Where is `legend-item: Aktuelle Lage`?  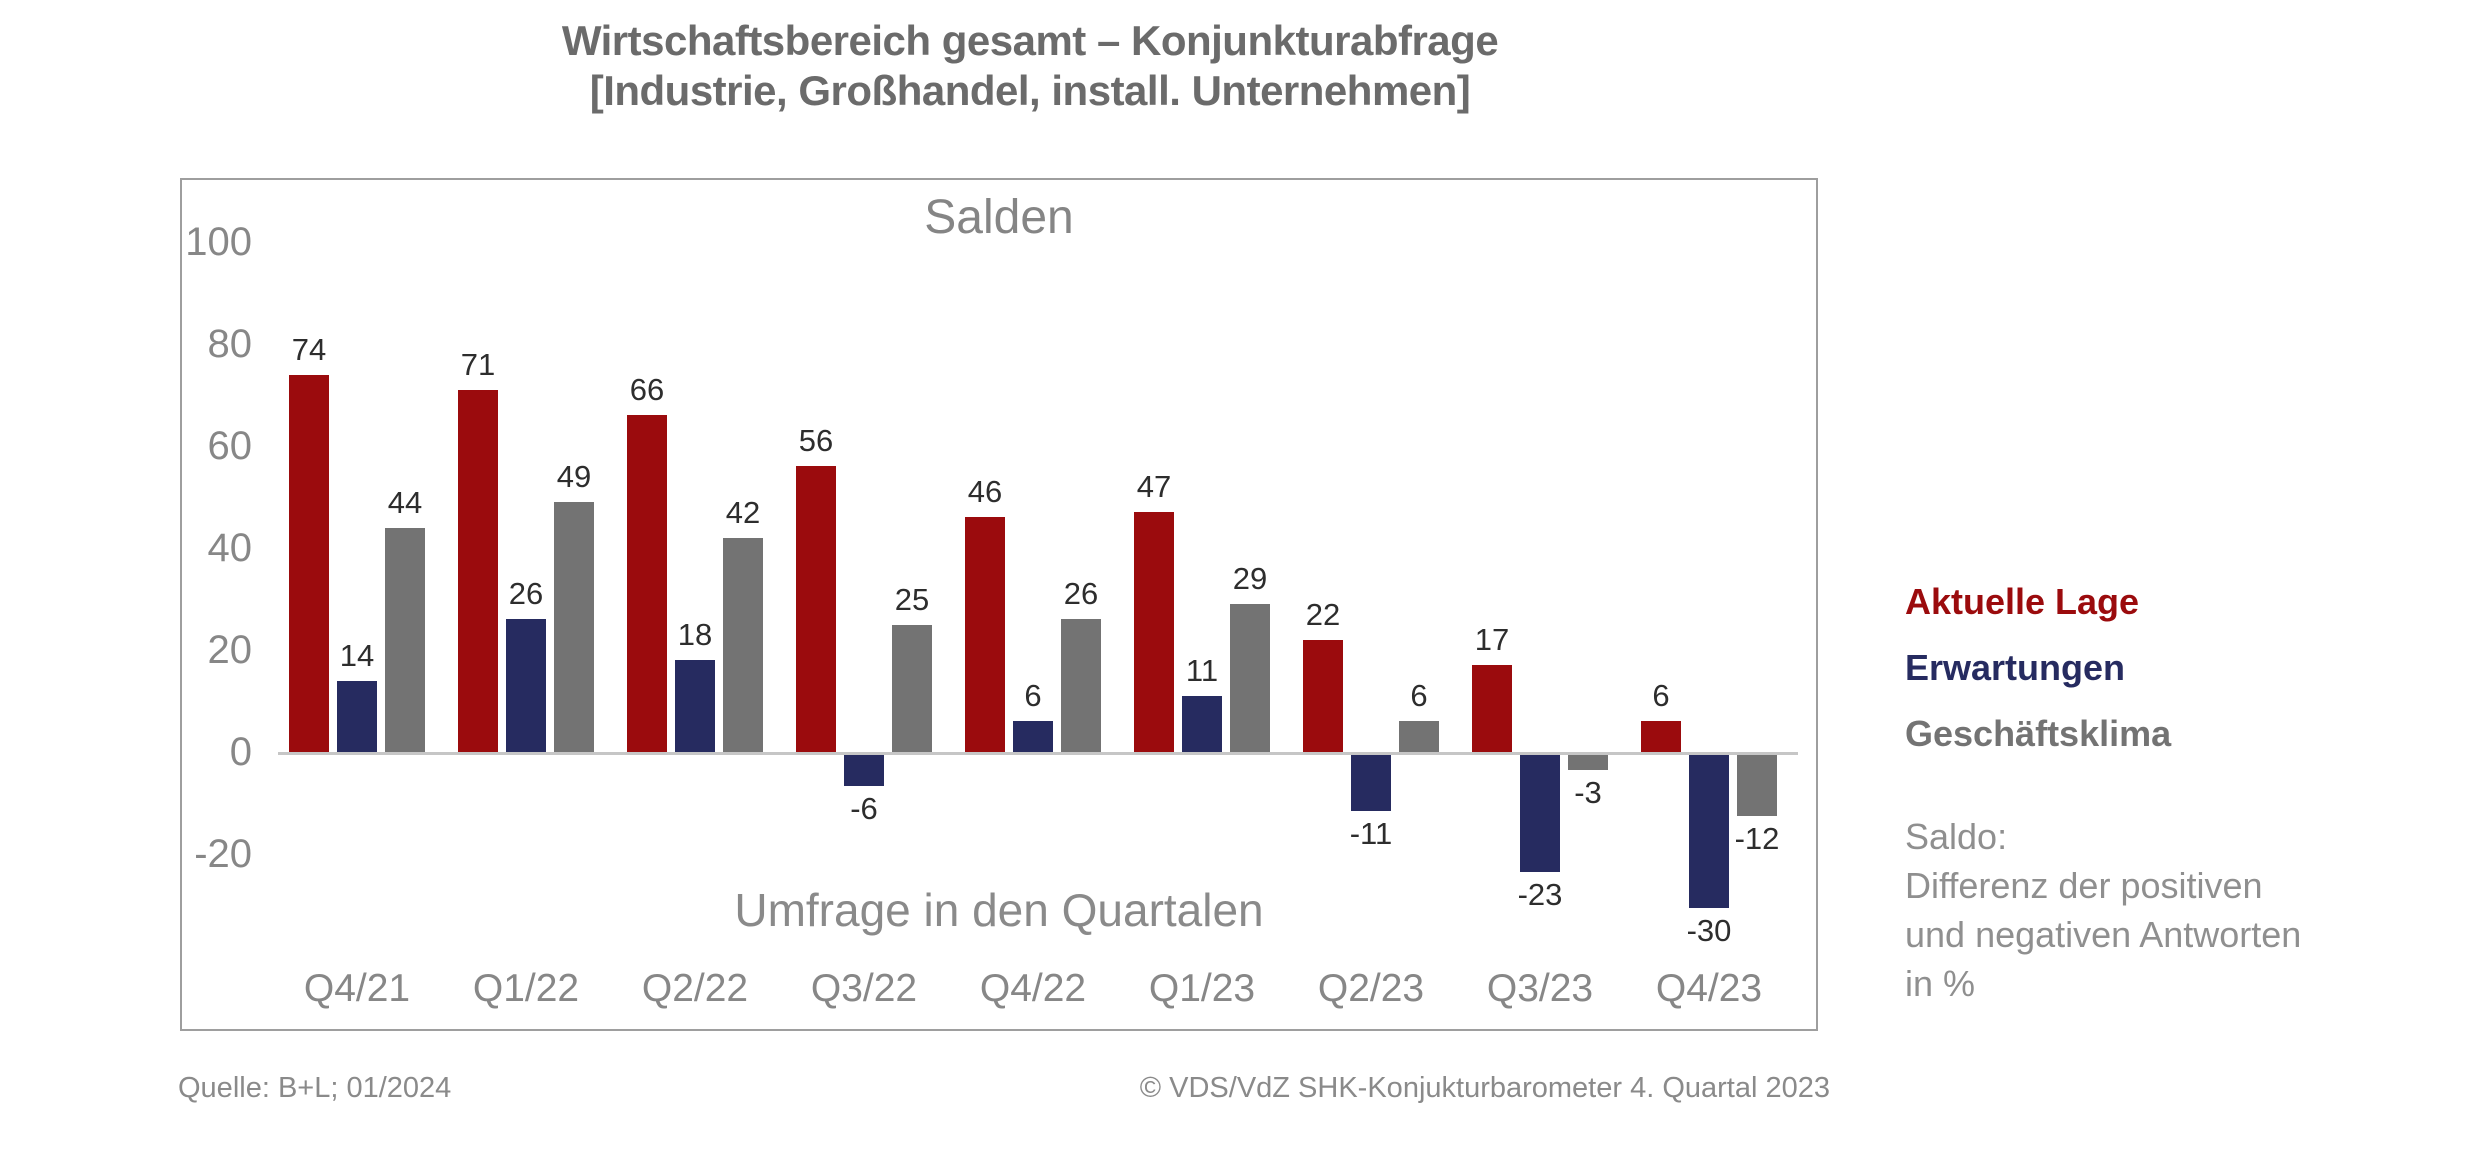 legend-item: Aktuelle Lage is located at coordinates (2022, 601).